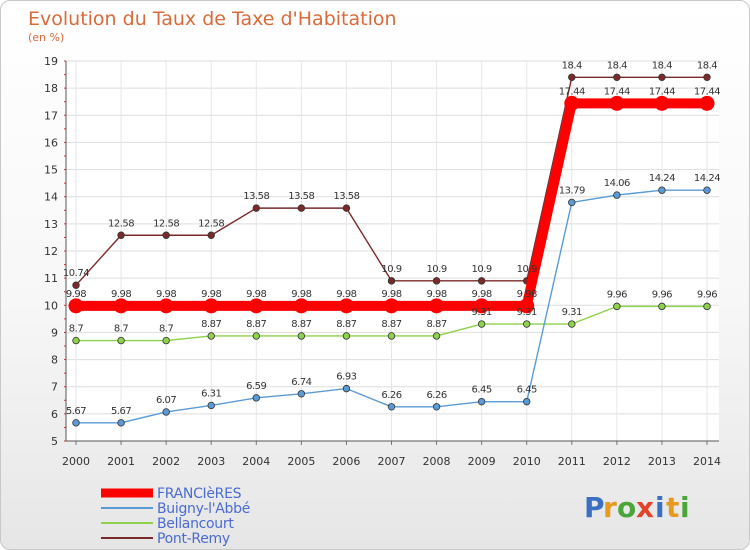 Image resolution: width=750 pixels, height=550 pixels. Describe the element at coordinates (51, 88) in the screenshot. I see `y-tick-label: 18` at that location.